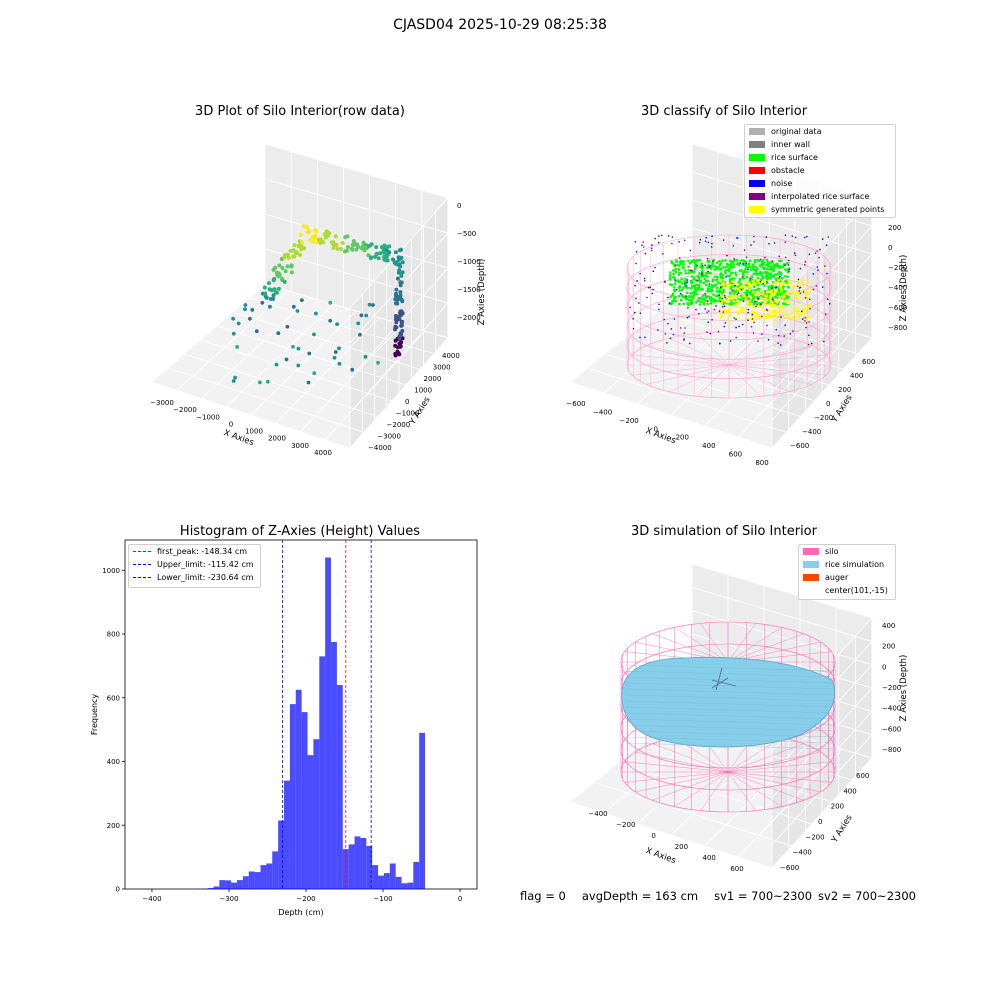  I want to click on z-tick-label: 200, so click(894, 228).